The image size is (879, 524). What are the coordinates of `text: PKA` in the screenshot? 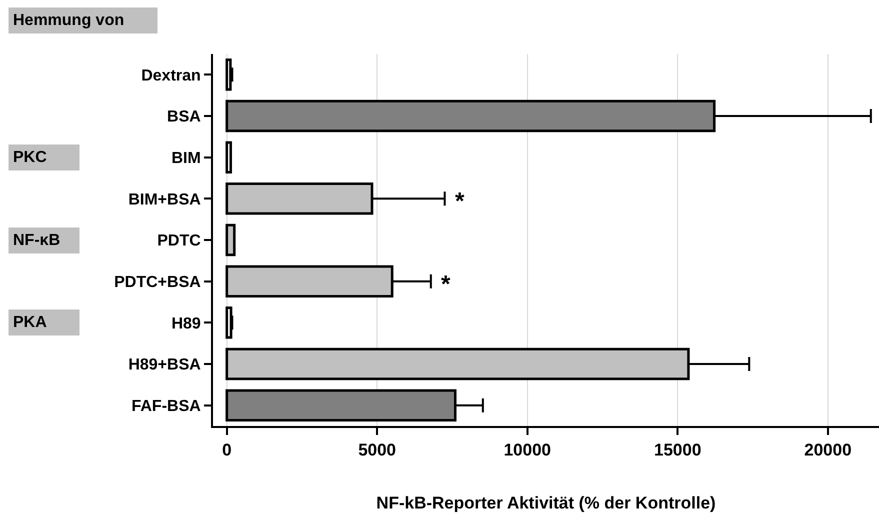 It's located at (30, 322).